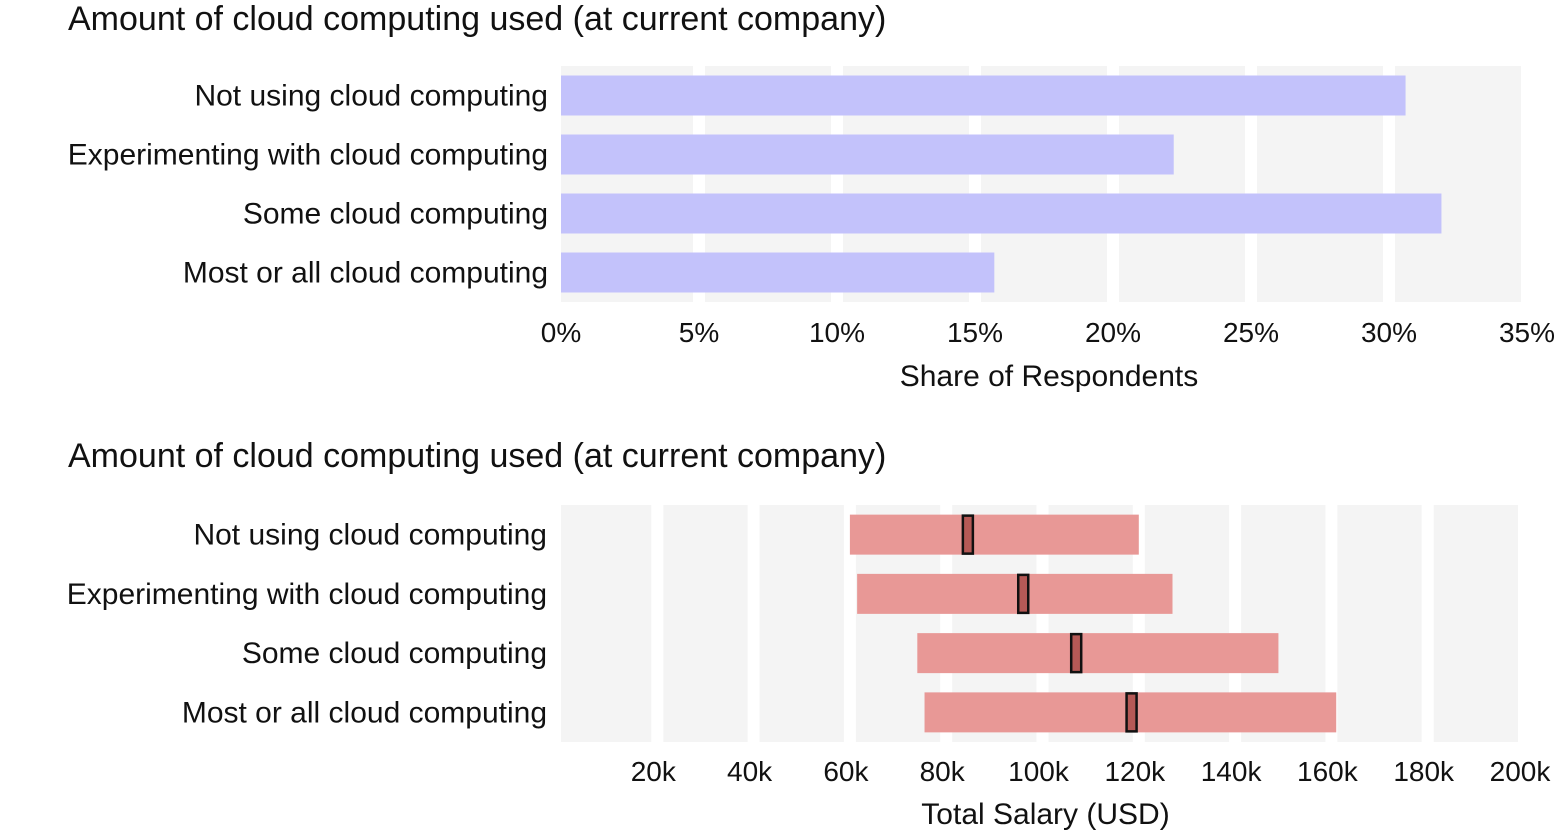 The width and height of the screenshot is (1564, 833). I want to click on x-tick-label: 15%, so click(975, 332).